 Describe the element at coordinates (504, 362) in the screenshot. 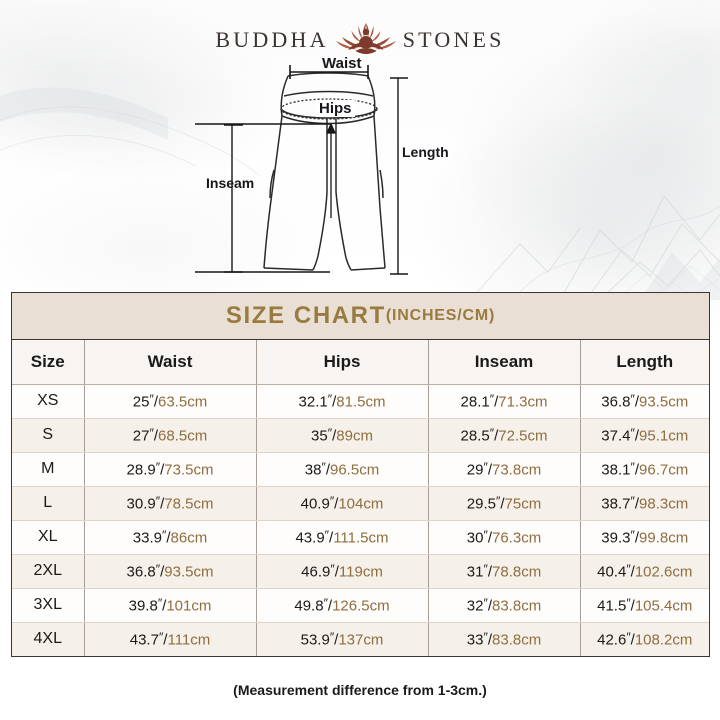

I see `column-header-inseam: Inseam` at that location.